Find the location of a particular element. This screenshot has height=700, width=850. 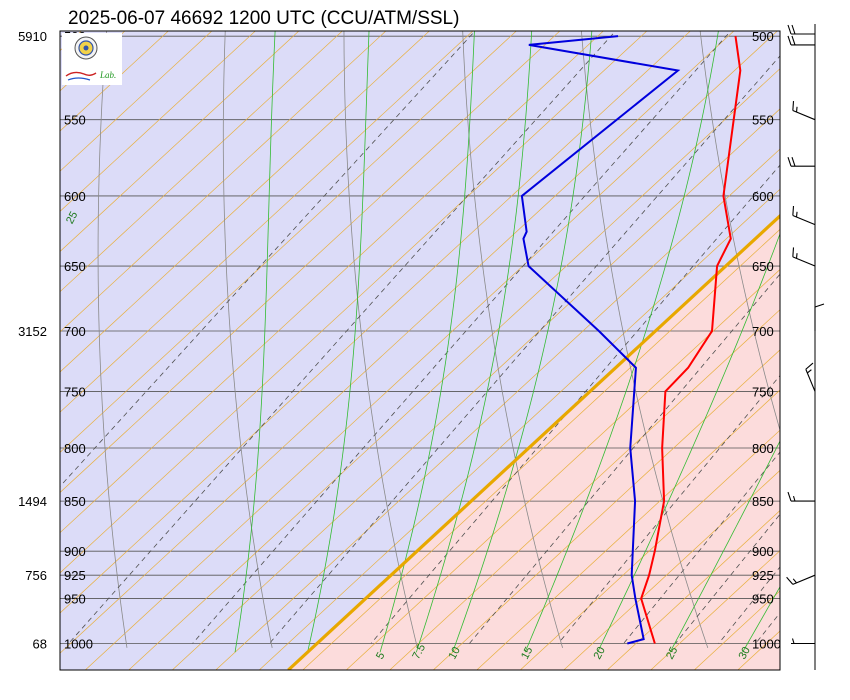

pressure-label-left: 800 is located at coordinates (75, 448).